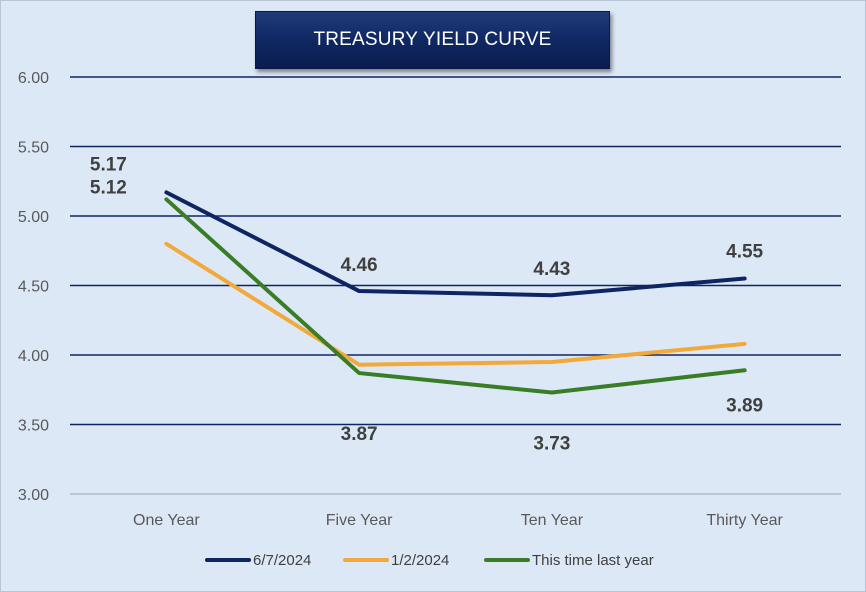 This screenshot has height=592, width=866. What do you see at coordinates (551, 444) in the screenshot?
I see `data-label: 3.73` at bounding box center [551, 444].